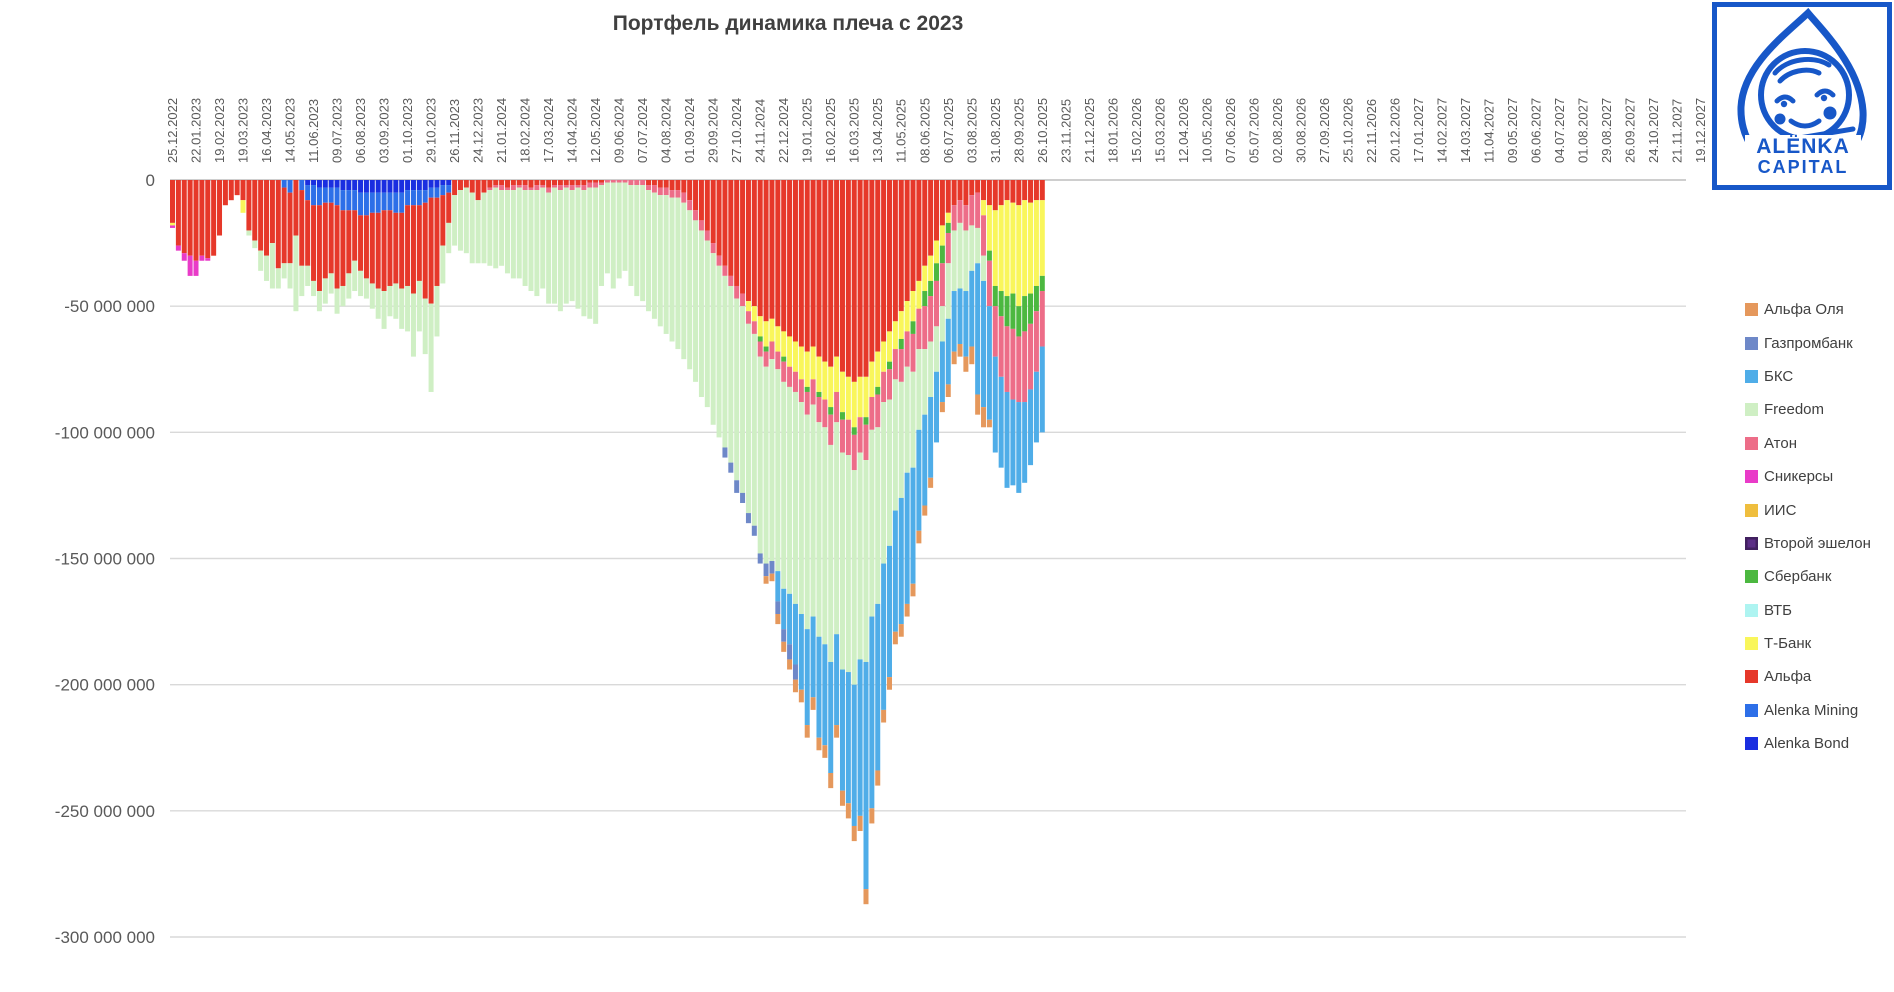  What do you see at coordinates (1808, 343) in the screenshot?
I see `legend-label: Газпромбанк` at bounding box center [1808, 343].